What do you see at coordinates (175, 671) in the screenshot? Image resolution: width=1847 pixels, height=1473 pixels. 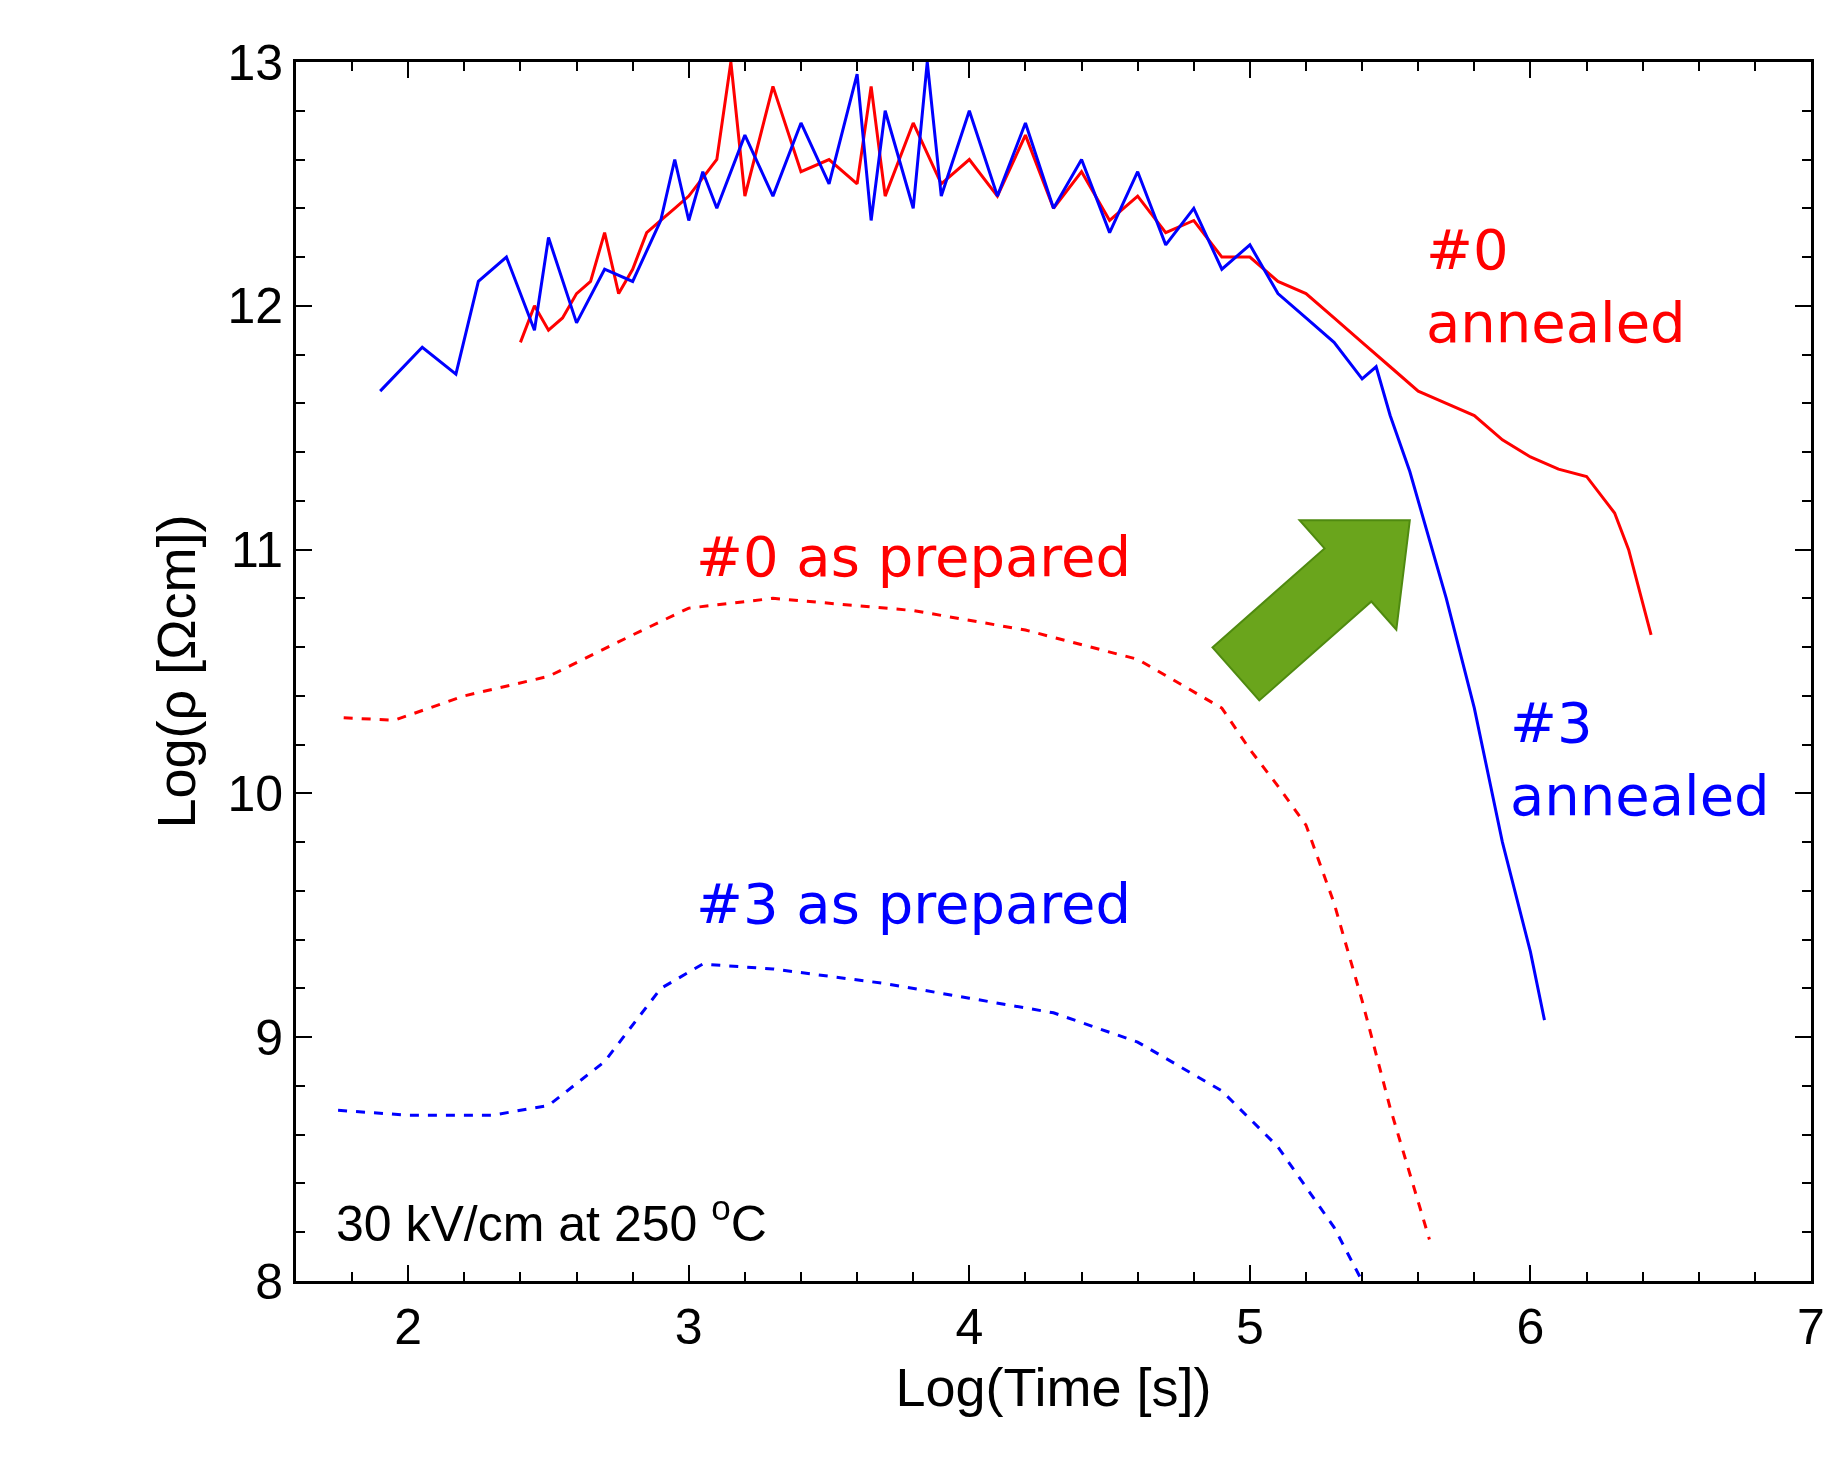 I see `y-axis-title: Log(ρ [Ωcm])` at bounding box center [175, 671].